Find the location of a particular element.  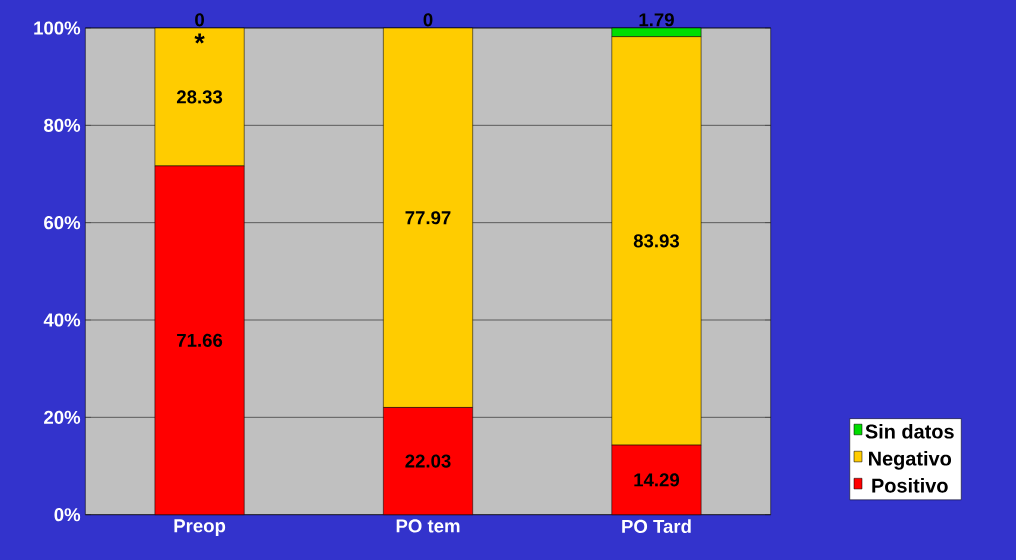

data-label: 83.93 is located at coordinates (656, 241).